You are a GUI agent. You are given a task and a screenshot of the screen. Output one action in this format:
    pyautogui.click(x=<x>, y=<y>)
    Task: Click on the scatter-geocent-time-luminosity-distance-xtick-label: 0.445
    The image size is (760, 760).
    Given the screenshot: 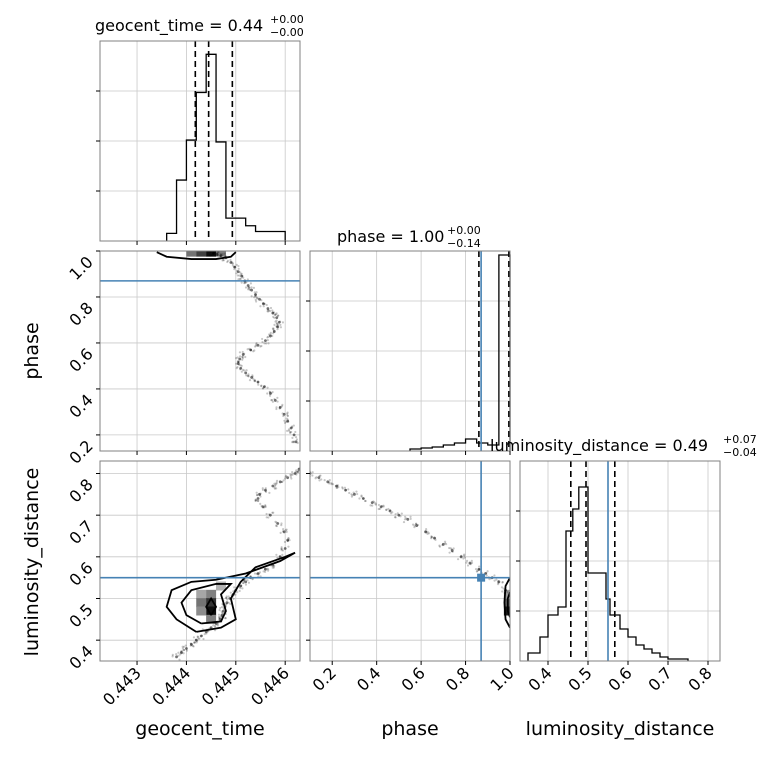 What is the action you would take?
    pyautogui.click(x=221, y=686)
    